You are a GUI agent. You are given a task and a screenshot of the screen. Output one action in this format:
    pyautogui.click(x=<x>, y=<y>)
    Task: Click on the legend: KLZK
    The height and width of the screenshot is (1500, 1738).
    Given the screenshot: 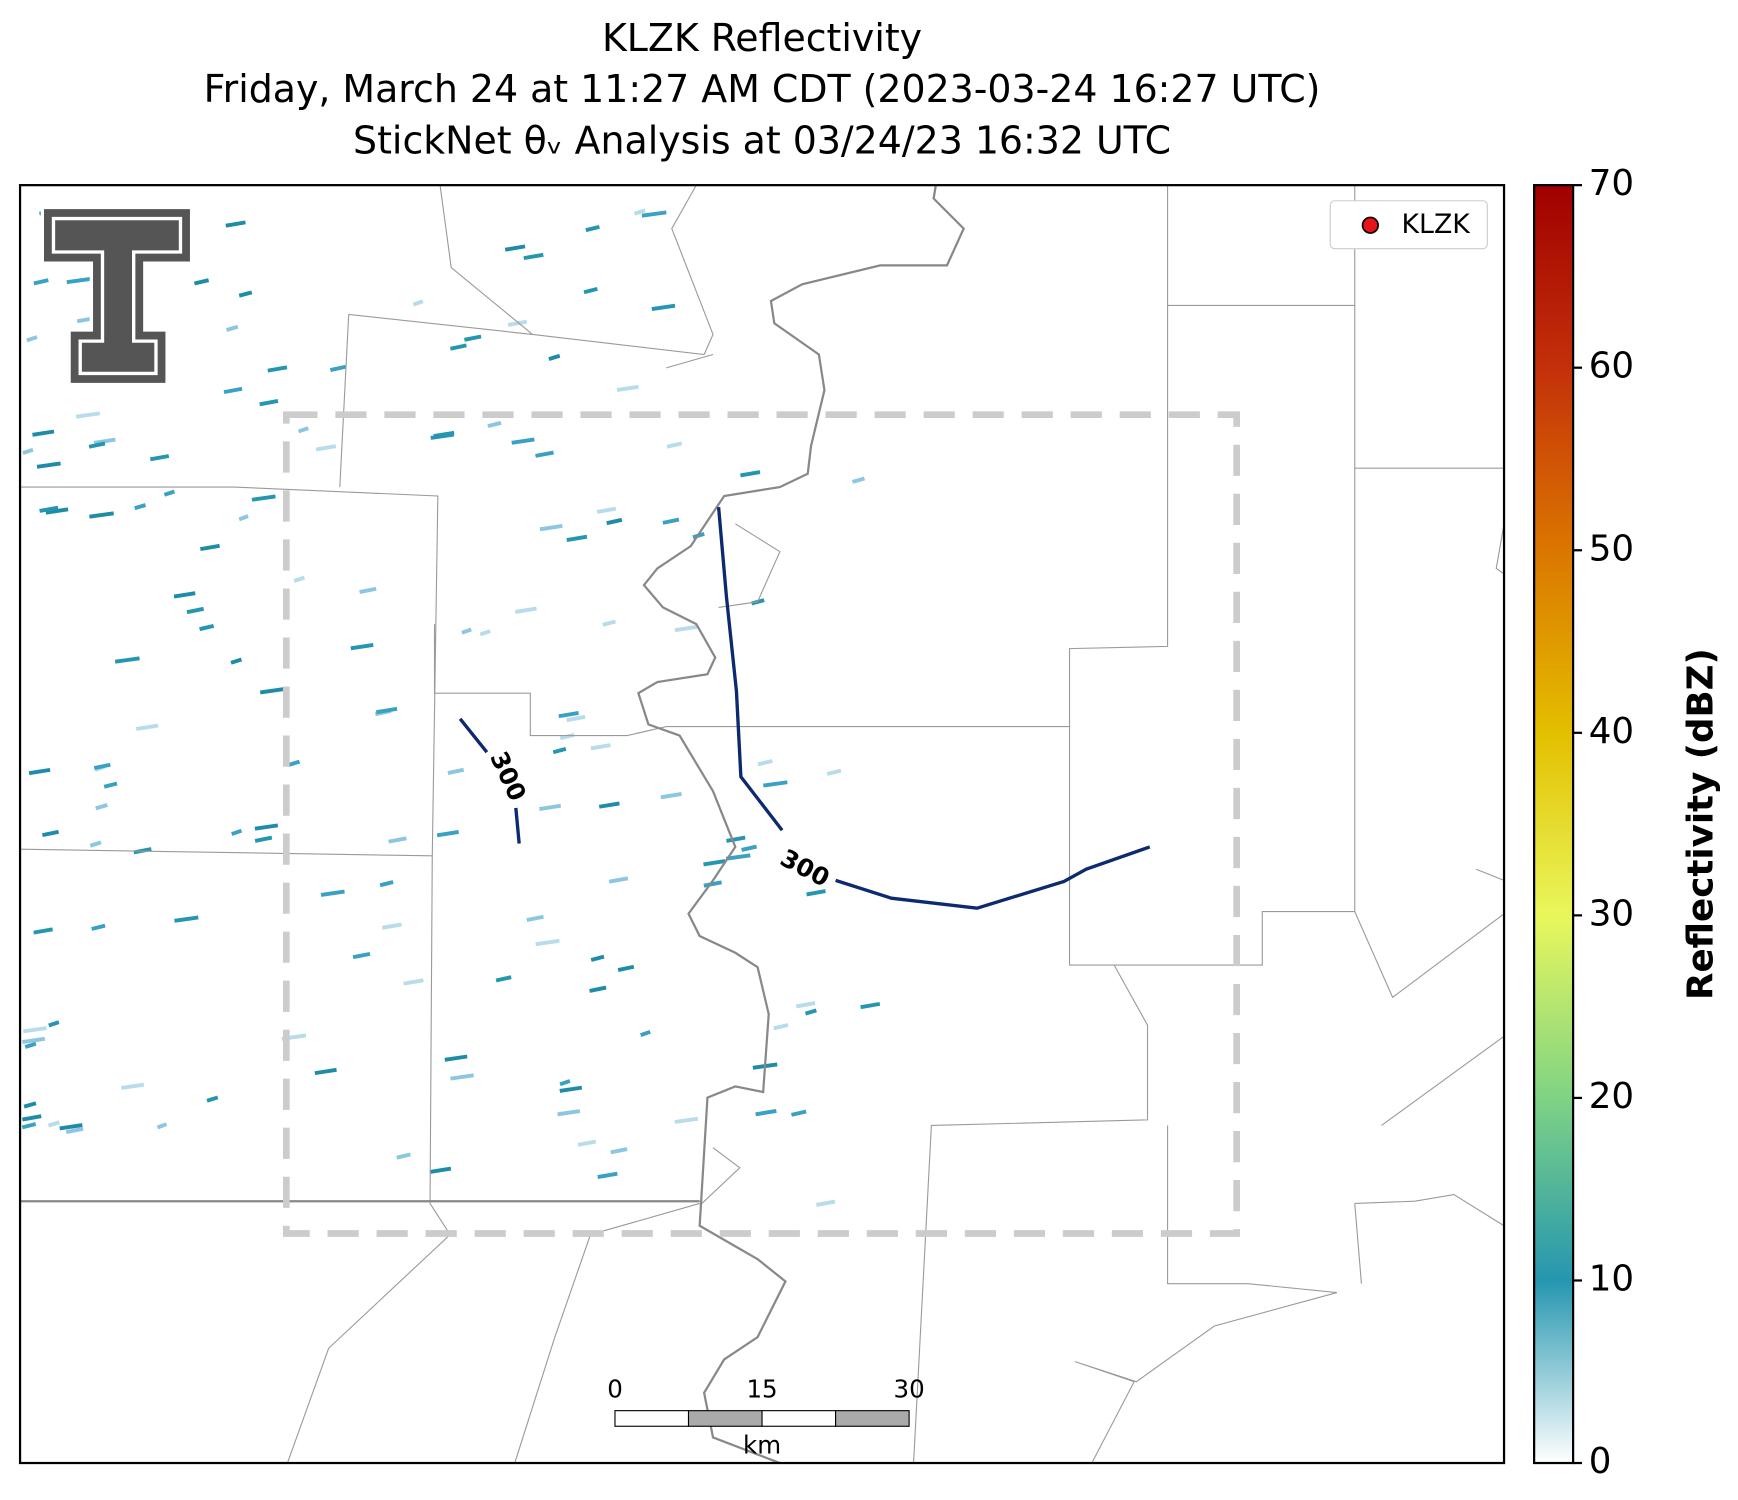 What is the action you would take?
    pyautogui.click(x=1408, y=225)
    